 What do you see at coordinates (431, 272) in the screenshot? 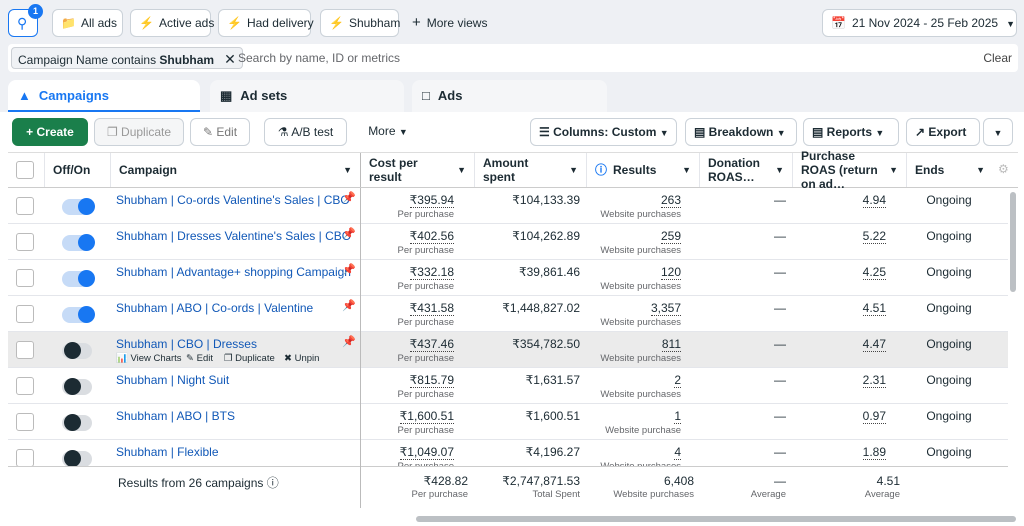
I see `cost-per-result: ₹332.18` at bounding box center [431, 272].